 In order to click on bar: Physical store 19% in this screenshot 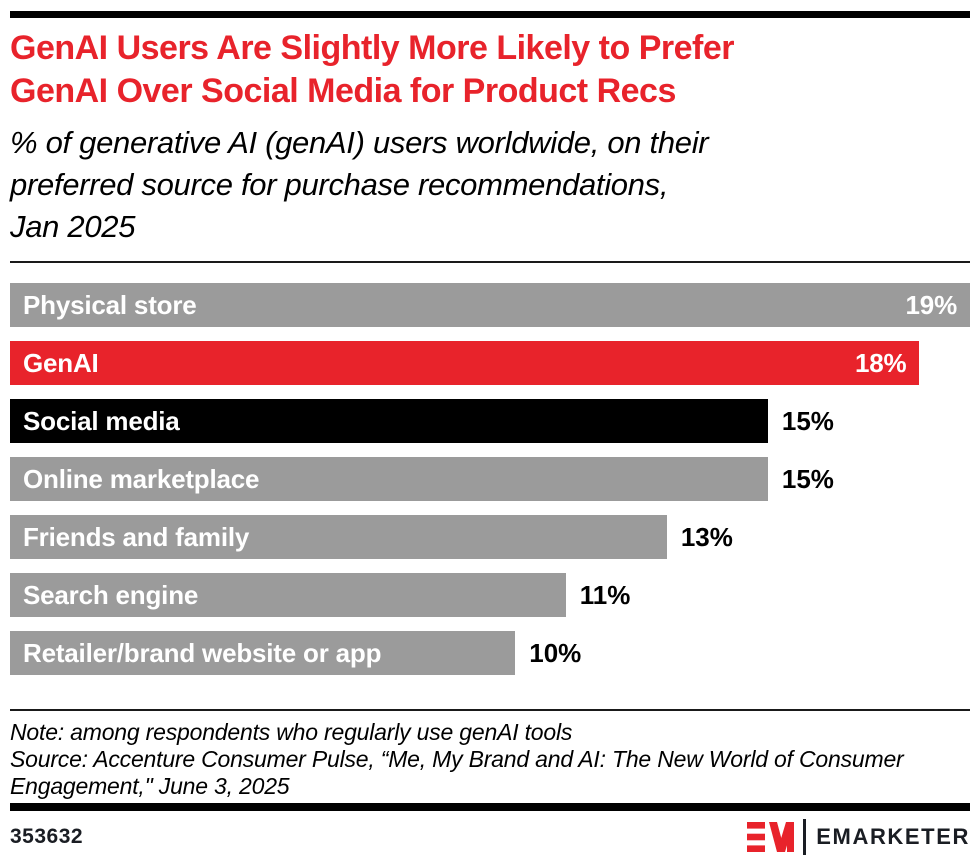, I will do `click(490, 305)`.